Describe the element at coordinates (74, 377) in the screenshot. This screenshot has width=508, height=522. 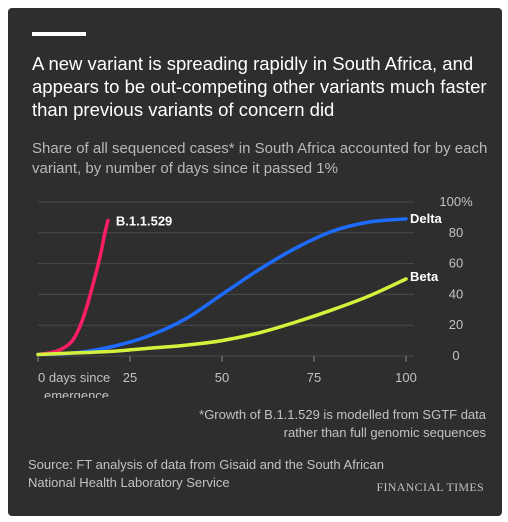
I see `x-tick-label: 0 days since` at that location.